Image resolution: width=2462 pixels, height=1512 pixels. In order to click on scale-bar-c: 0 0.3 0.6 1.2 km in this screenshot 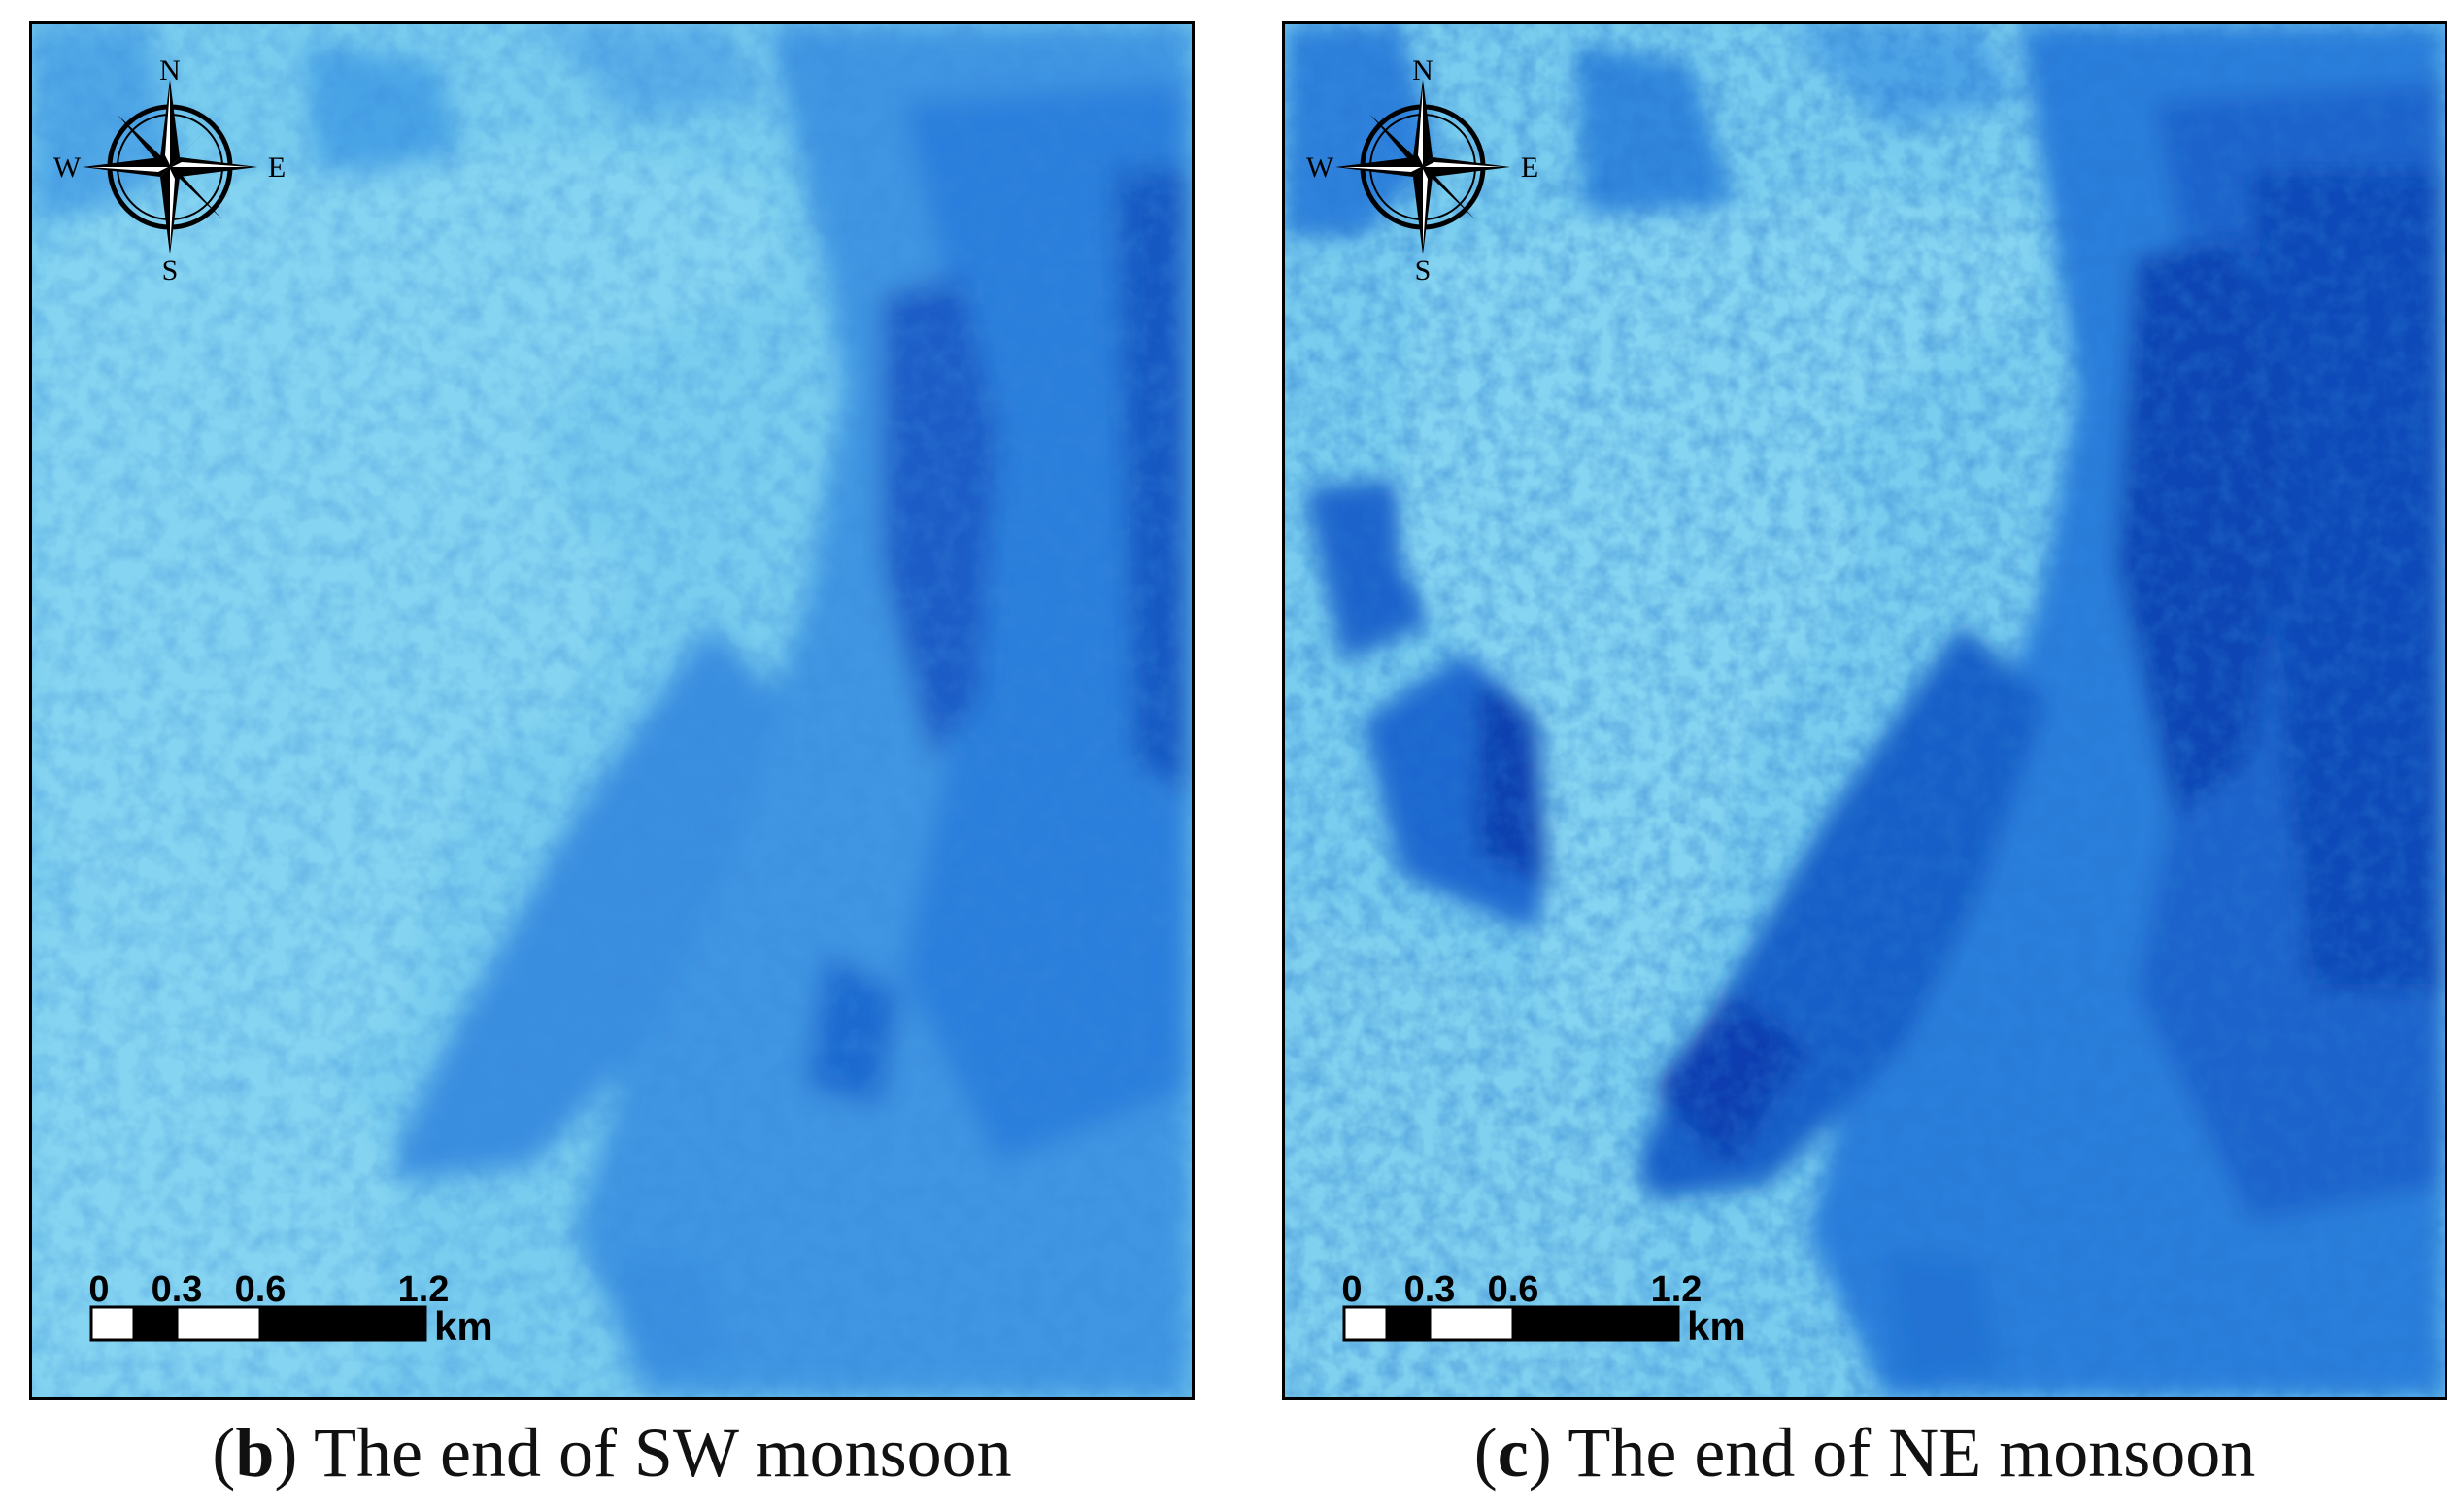, I will do `click(1543, 1309)`.